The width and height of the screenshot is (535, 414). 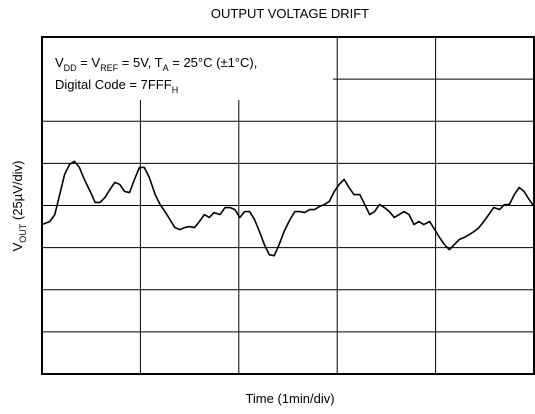 I want to click on text-part: (25µV/div), so click(x=17, y=192).